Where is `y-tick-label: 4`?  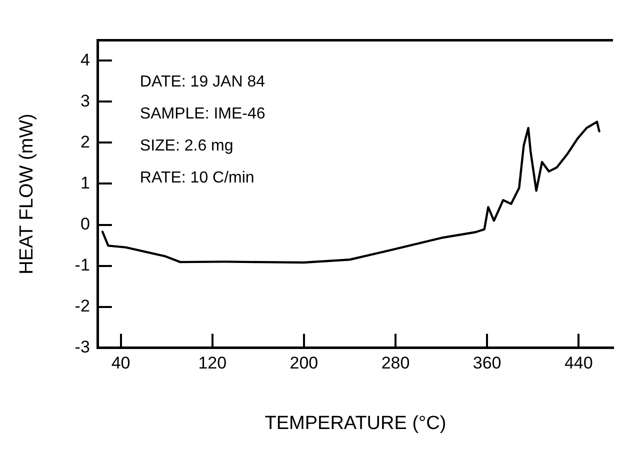
y-tick-label: 4 is located at coordinates (85, 60).